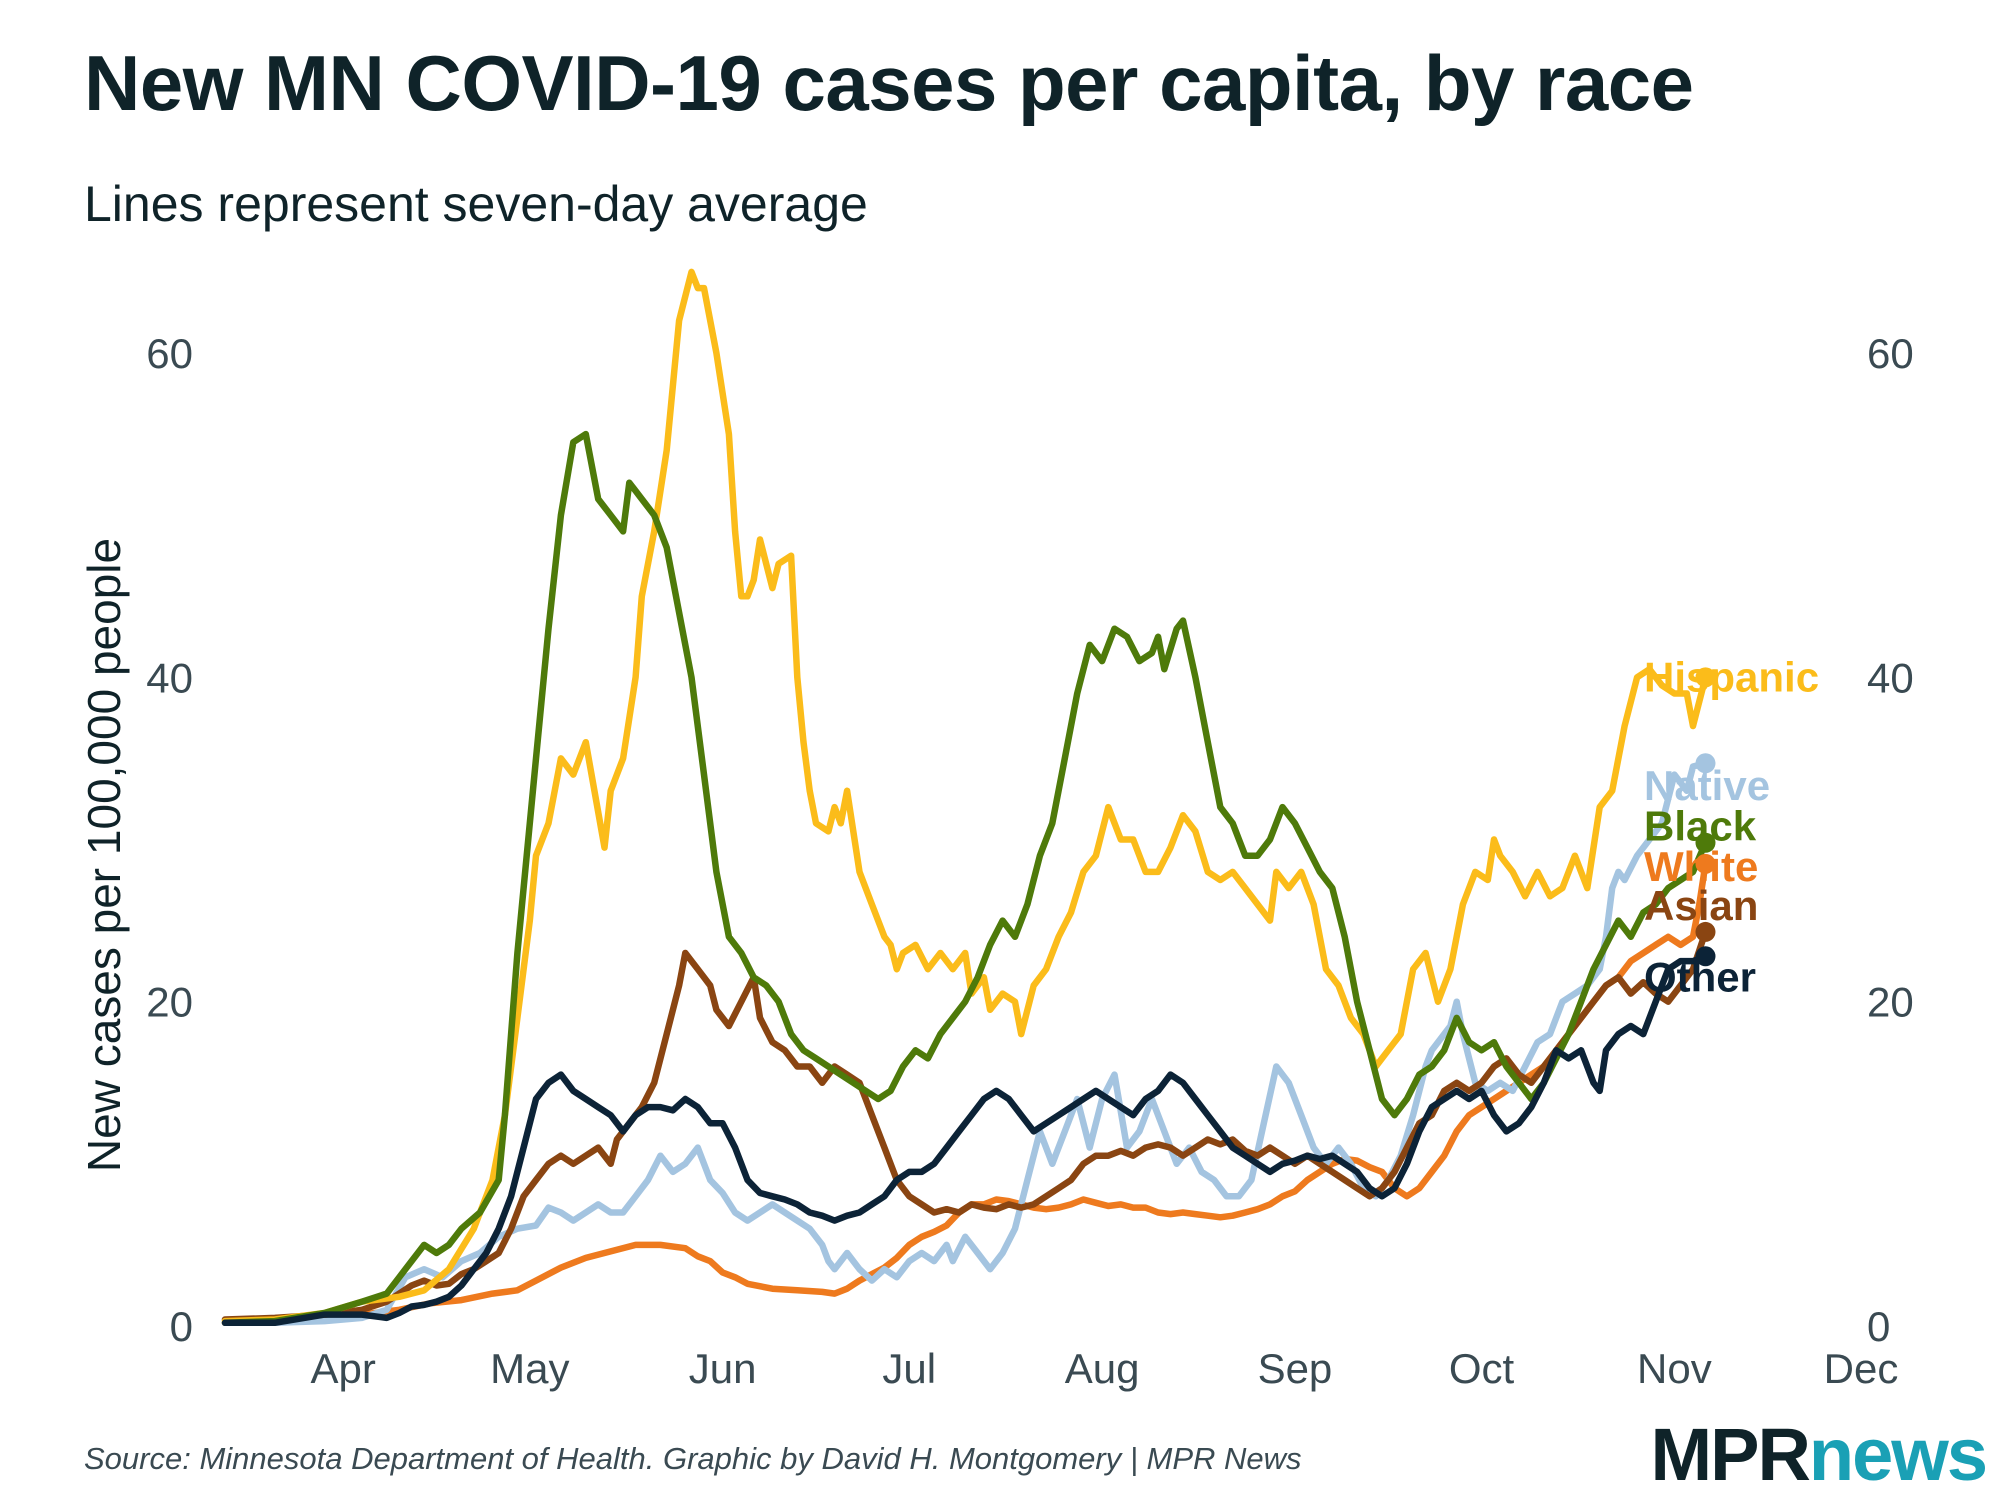 The image size is (2000, 1500). I want to click on series-end-markers, so click(1705, 817).